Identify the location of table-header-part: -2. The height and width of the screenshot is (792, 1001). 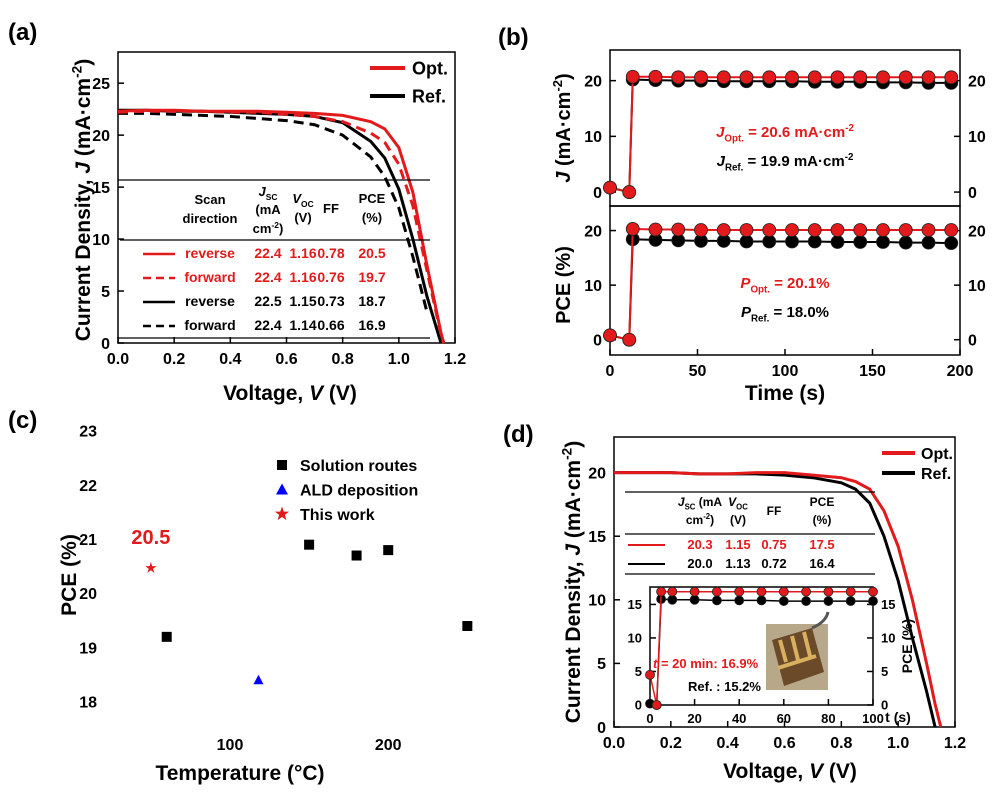
(707, 516).